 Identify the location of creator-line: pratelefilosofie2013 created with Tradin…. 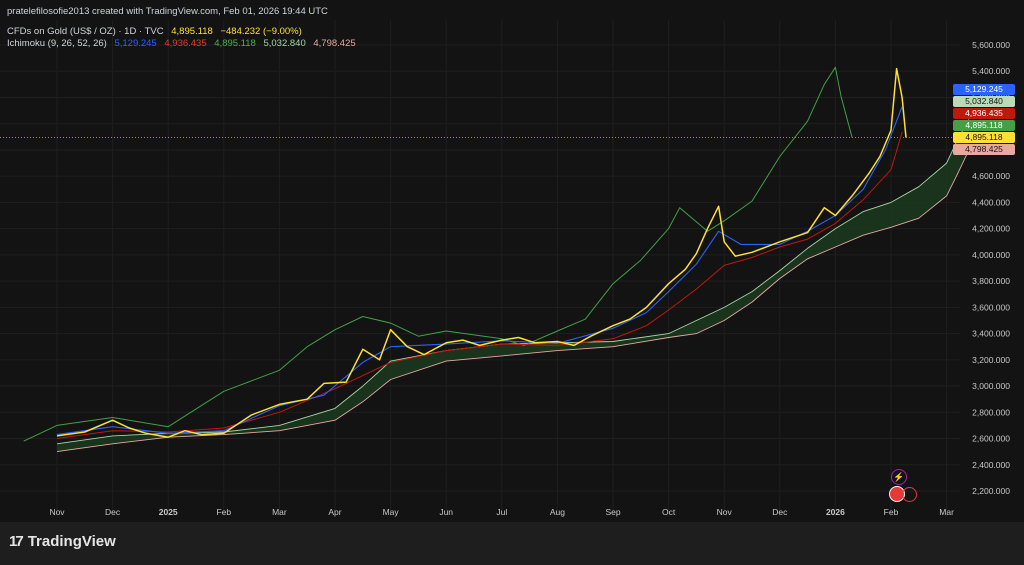
(167, 11).